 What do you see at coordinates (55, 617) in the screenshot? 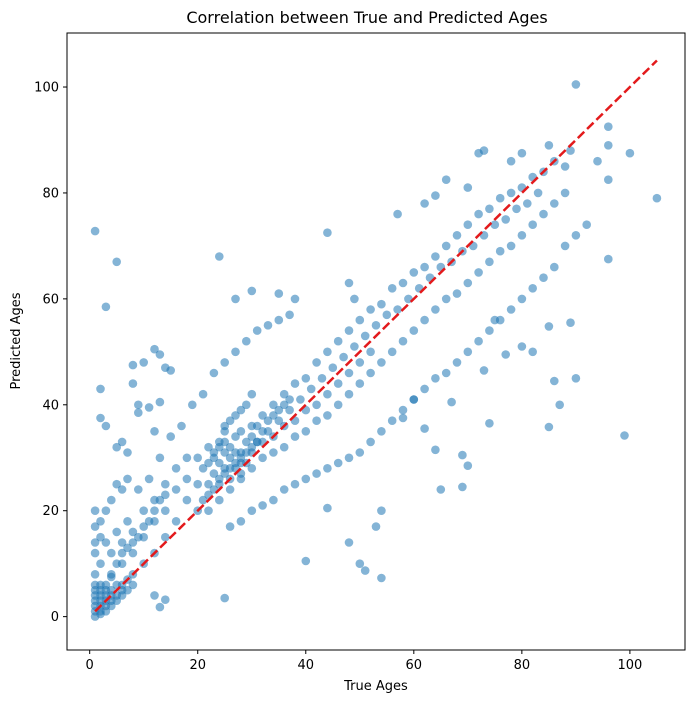
I see `y-tick-label: 0` at bounding box center [55, 617].